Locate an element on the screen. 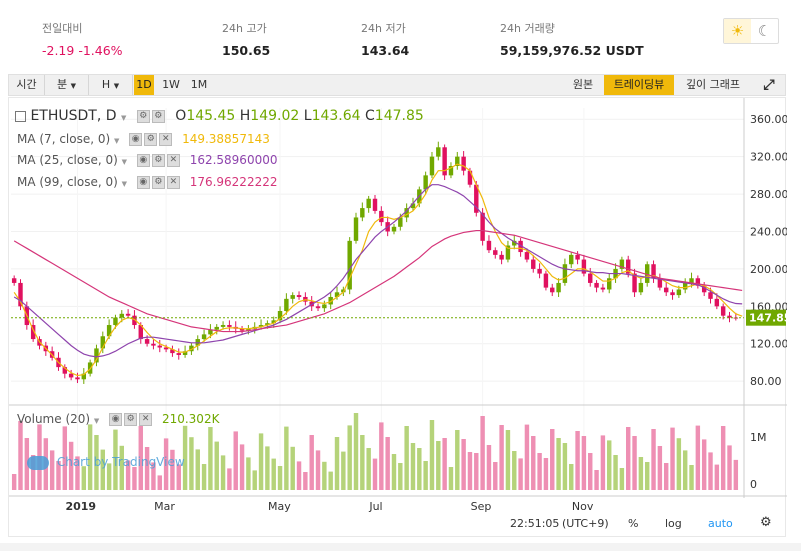  original-view-button: 원본 is located at coordinates (583, 84).